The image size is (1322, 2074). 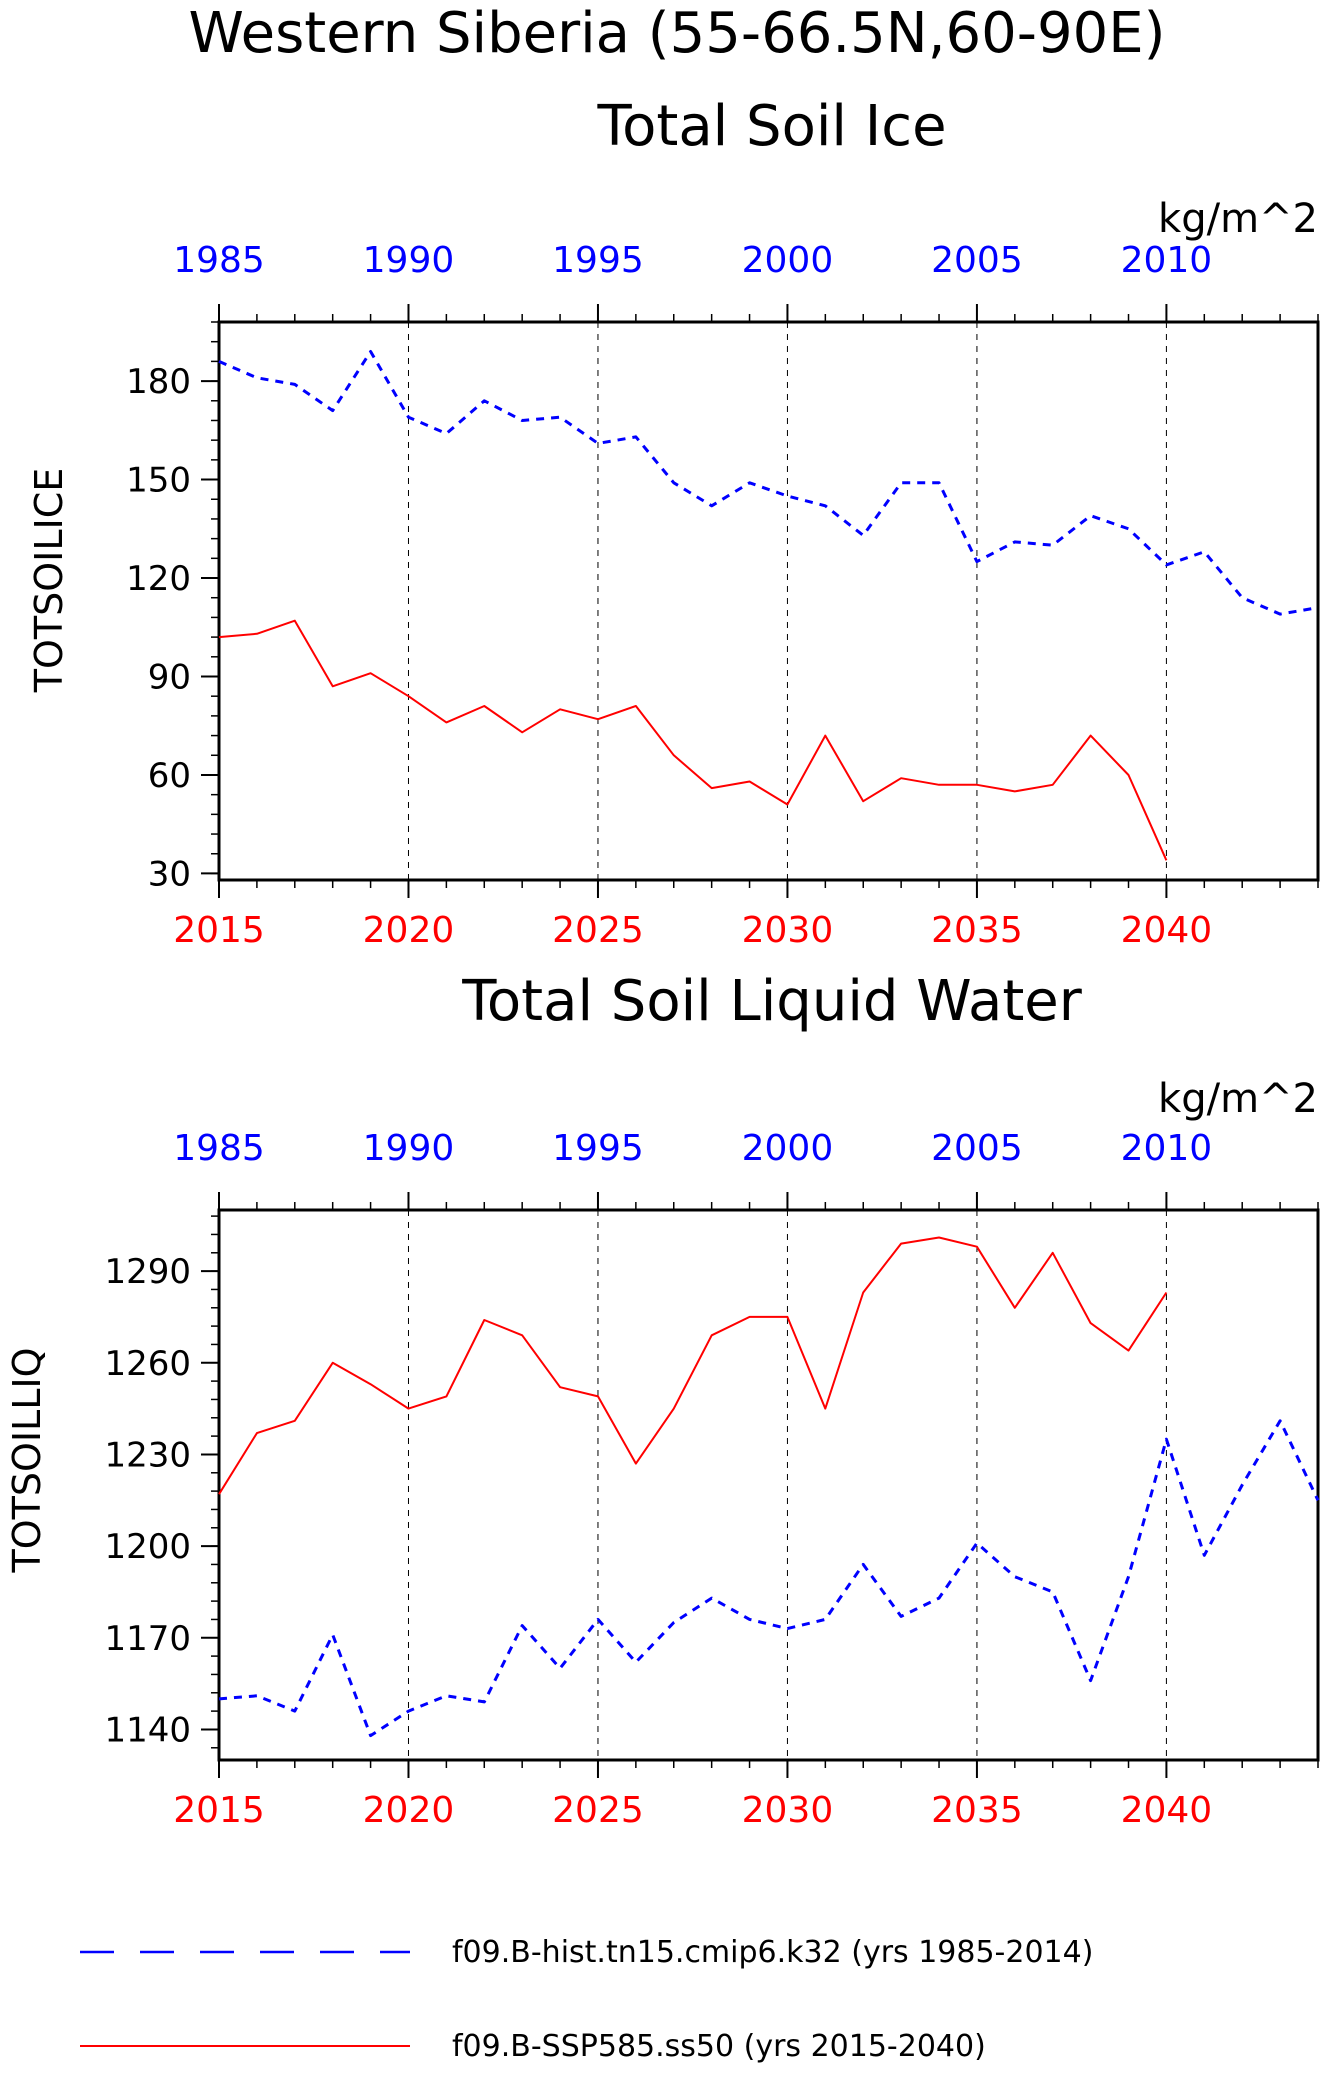 I want to click on p0-ytick-label: 60, so click(x=169, y=776).